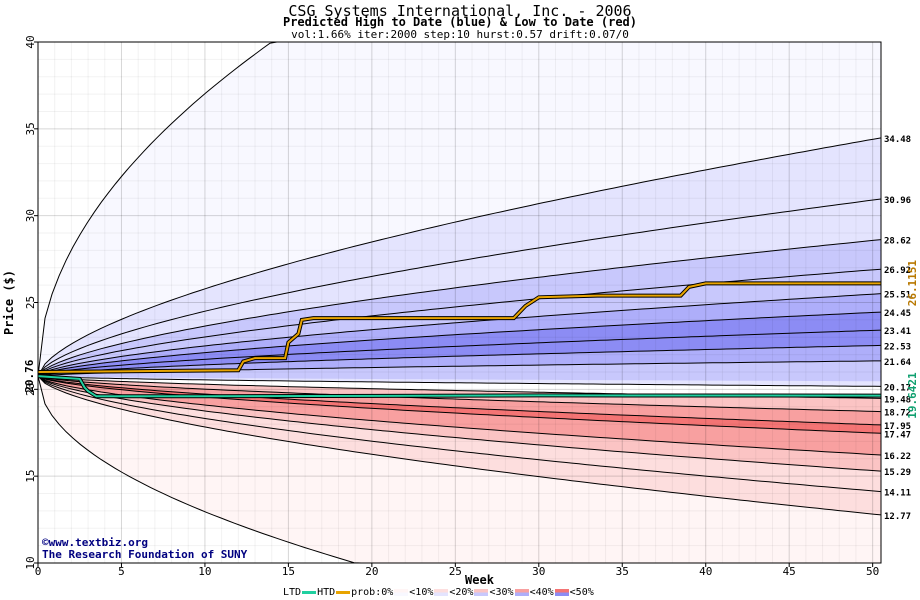 This screenshot has height=600, width=920. What do you see at coordinates (29, 375) in the screenshot?
I see `start-price-label: 20.76` at bounding box center [29, 375].